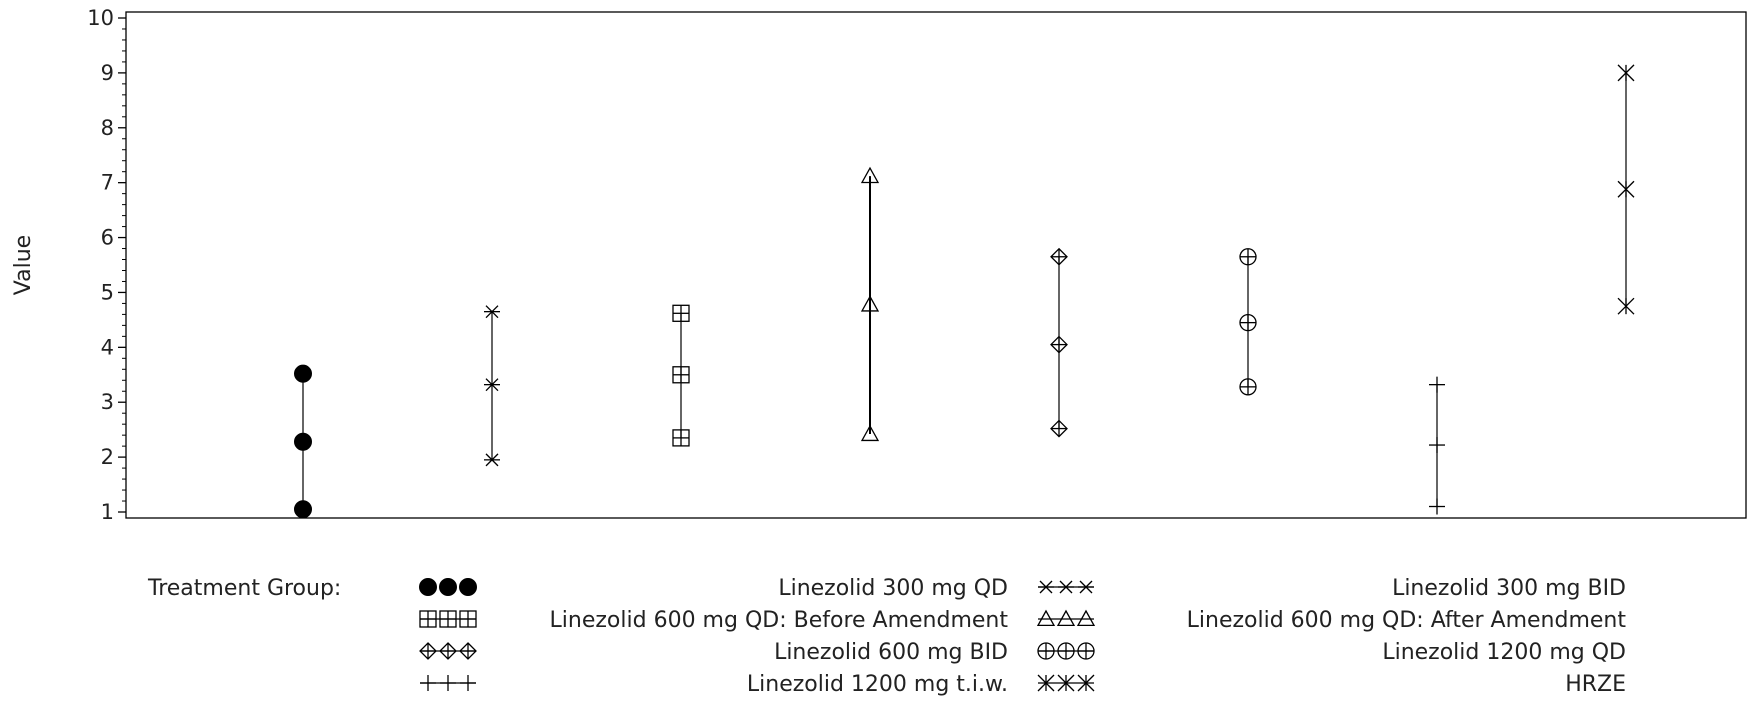  I want to click on y-tick-label: 7, so click(107, 183).